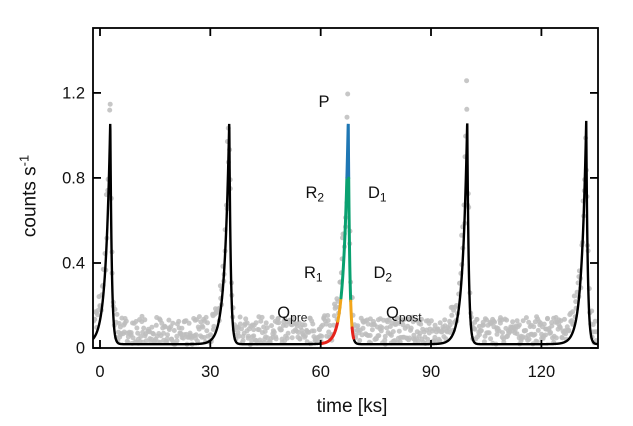  What do you see at coordinates (73, 264) in the screenshot?
I see `y-tick-label: 0.4` at bounding box center [73, 264].